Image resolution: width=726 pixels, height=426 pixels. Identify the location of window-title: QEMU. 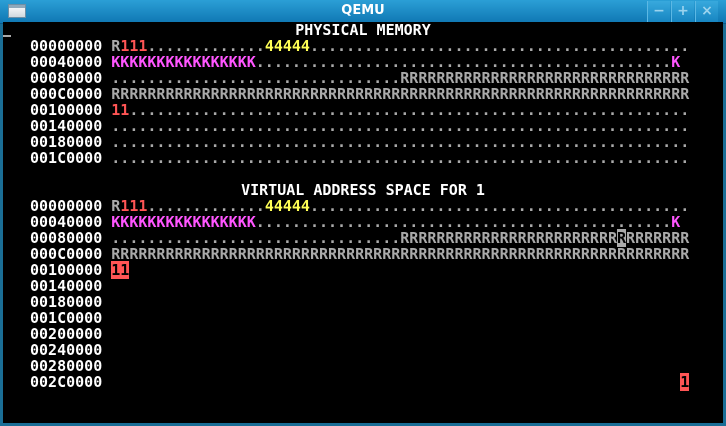
(363, 10).